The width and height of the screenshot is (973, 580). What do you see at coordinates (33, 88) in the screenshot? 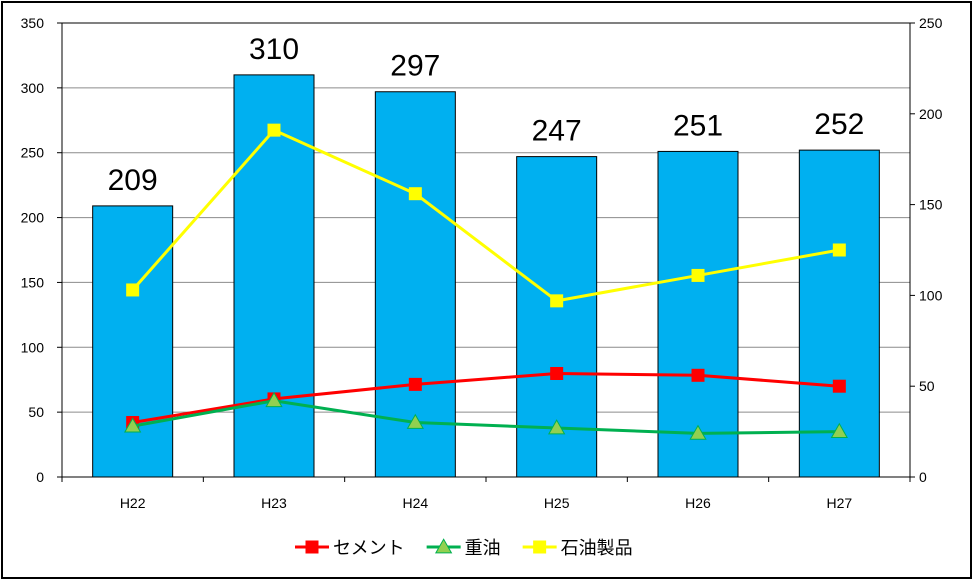
I see `y-tick-label-left: 300` at bounding box center [33, 88].